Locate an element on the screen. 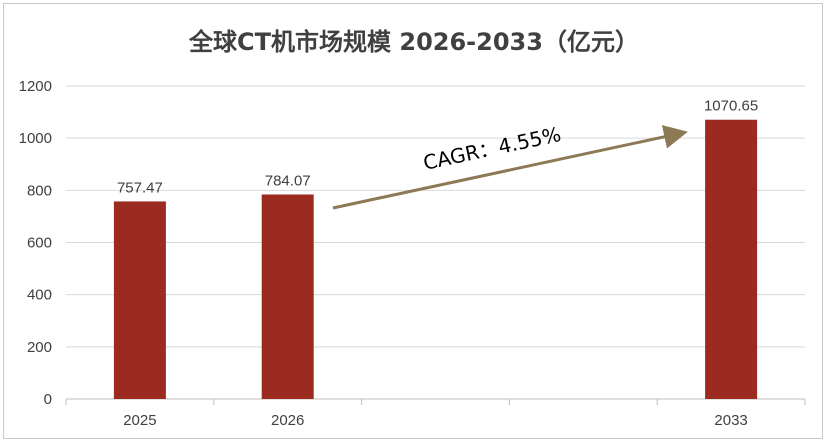 Image resolution: width=828 pixels, height=443 pixels. chart-title: 全球CT机市场规模 2026-2033（亿元） is located at coordinates (414, 42).